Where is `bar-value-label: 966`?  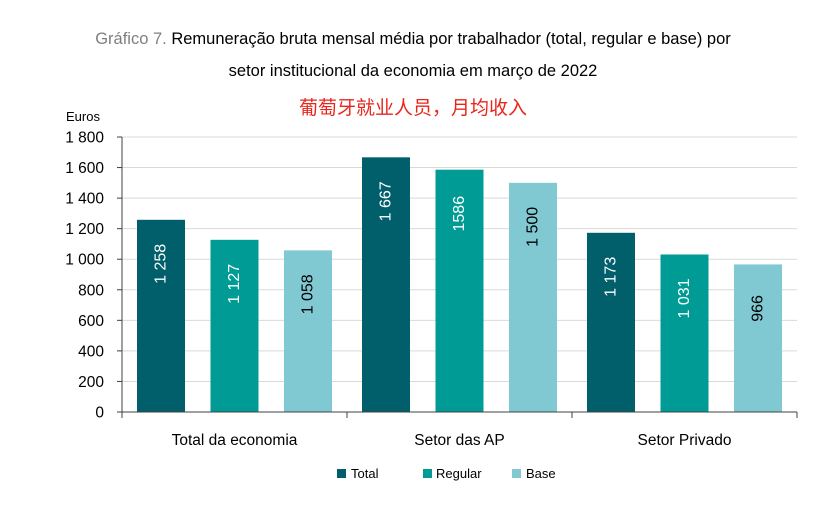 bar-value-label: 966 is located at coordinates (758, 308).